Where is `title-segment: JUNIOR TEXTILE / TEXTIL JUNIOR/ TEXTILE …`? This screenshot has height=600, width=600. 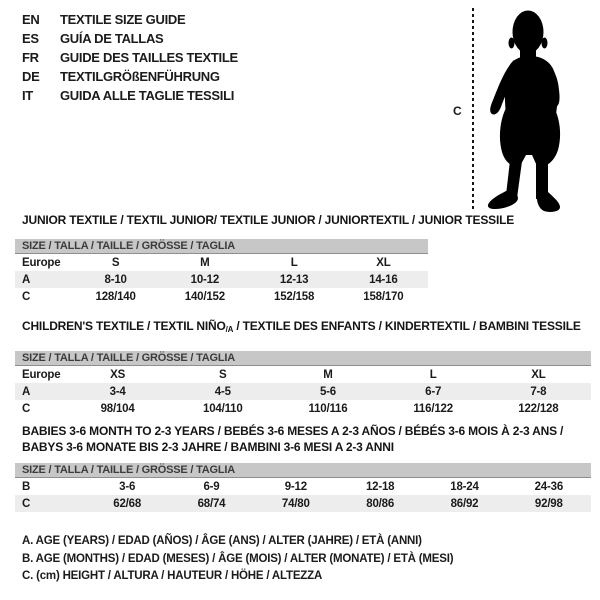
title-segment: JUNIOR TEXTILE / TEXTIL JUNIOR/ TEXTILE … is located at coordinates (268, 220).